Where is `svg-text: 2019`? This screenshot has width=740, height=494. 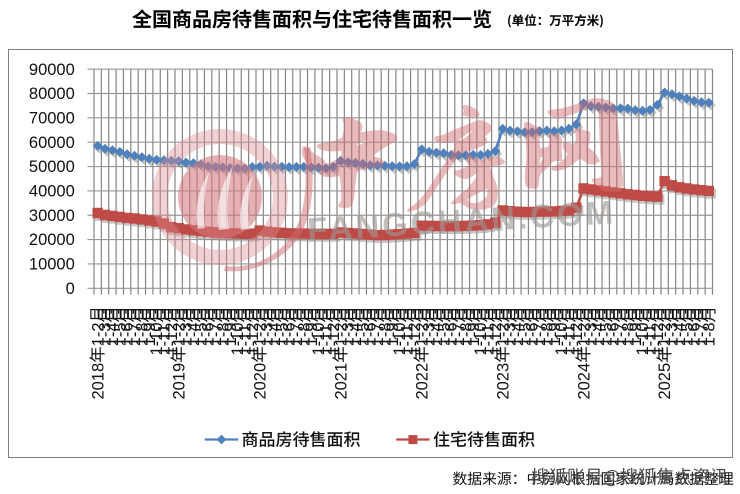 svg-text: 2019 is located at coordinates (179, 381).